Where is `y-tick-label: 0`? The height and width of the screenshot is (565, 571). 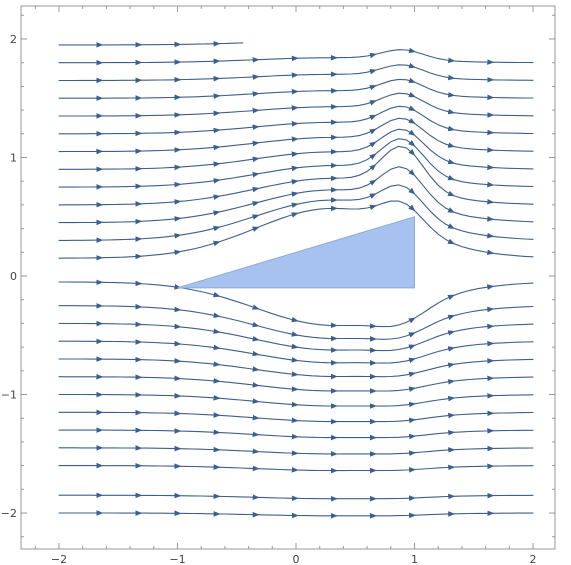 y-tick-label: 0 is located at coordinates (13, 276).